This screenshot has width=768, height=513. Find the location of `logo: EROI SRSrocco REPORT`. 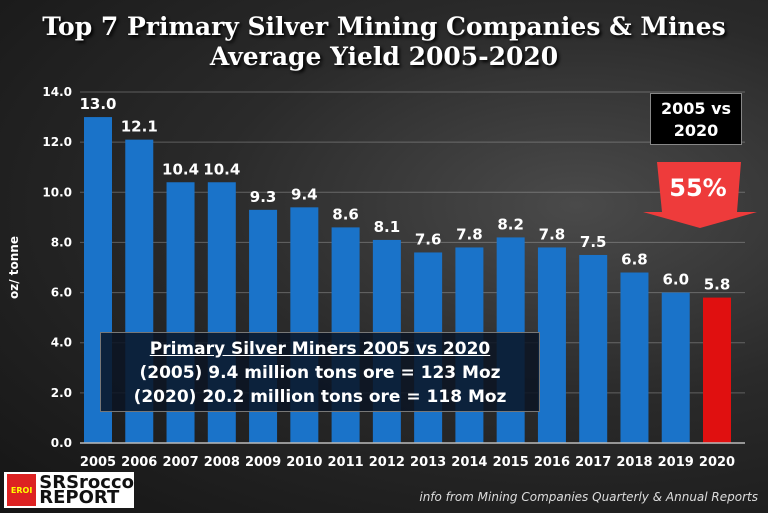

logo: EROI SRSrocco REPORT is located at coordinates (69, 490).